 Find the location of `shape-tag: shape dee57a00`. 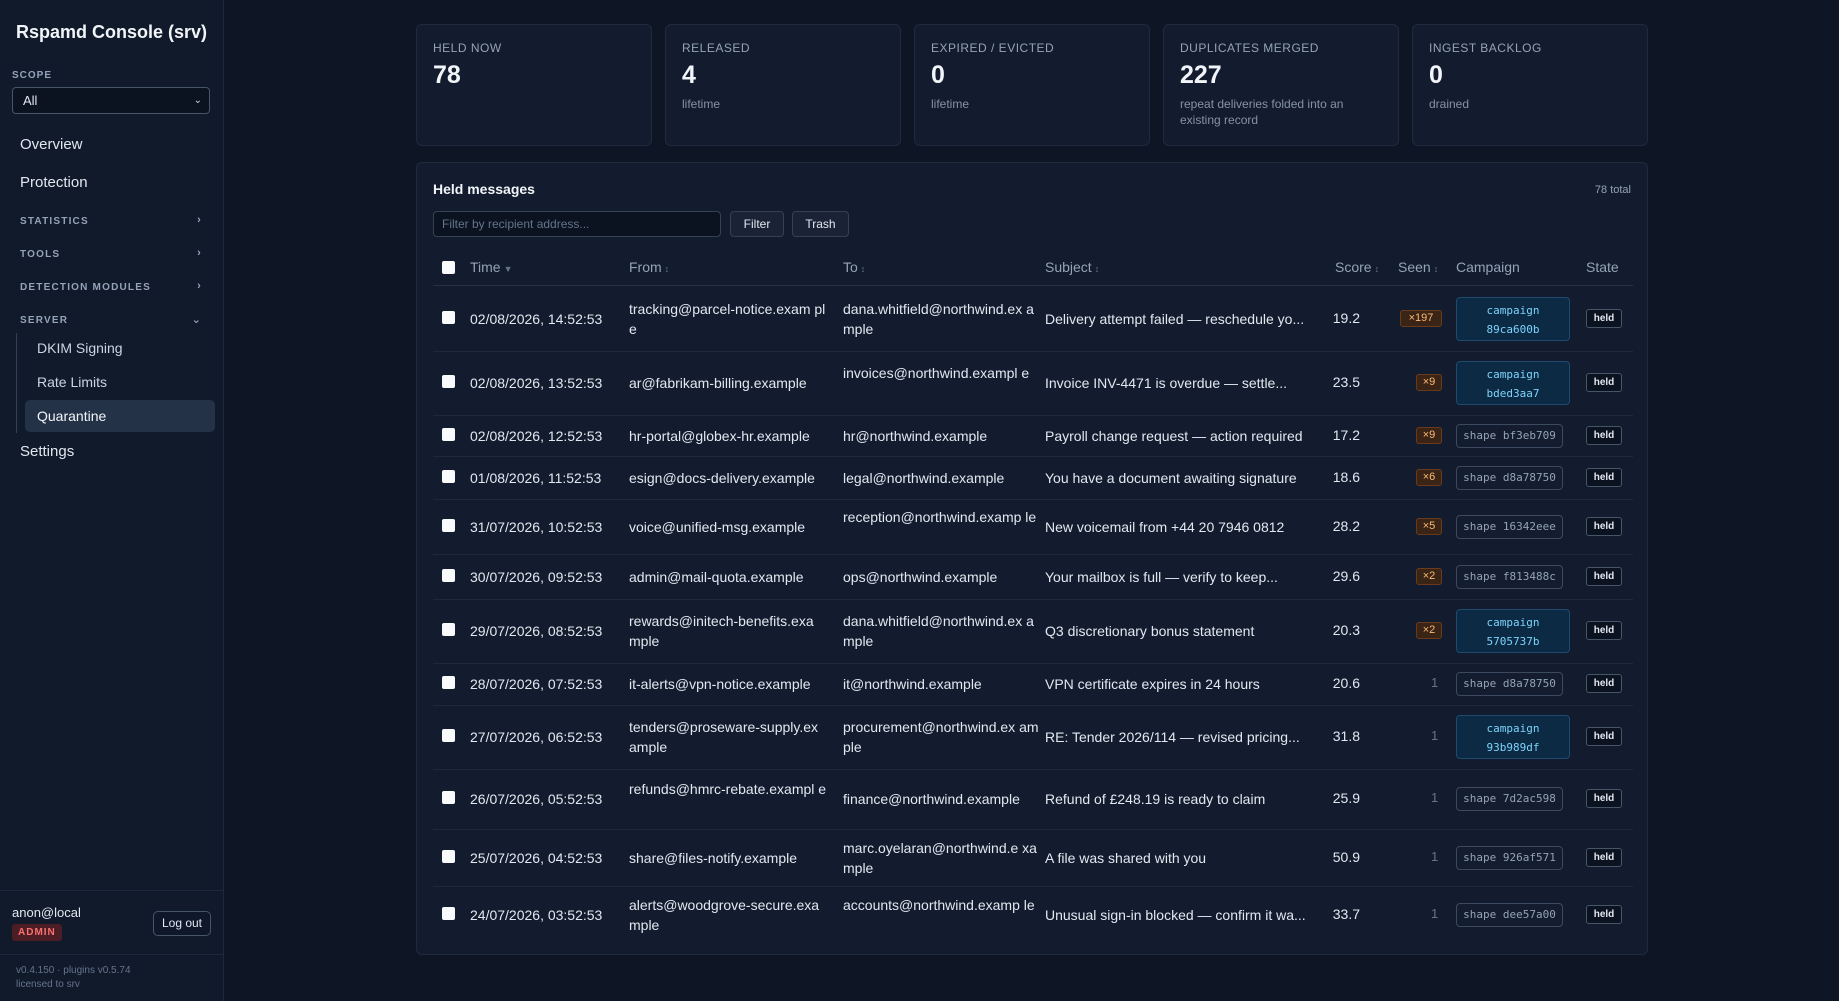

shape-tag: shape dee57a00 is located at coordinates (1509, 914).